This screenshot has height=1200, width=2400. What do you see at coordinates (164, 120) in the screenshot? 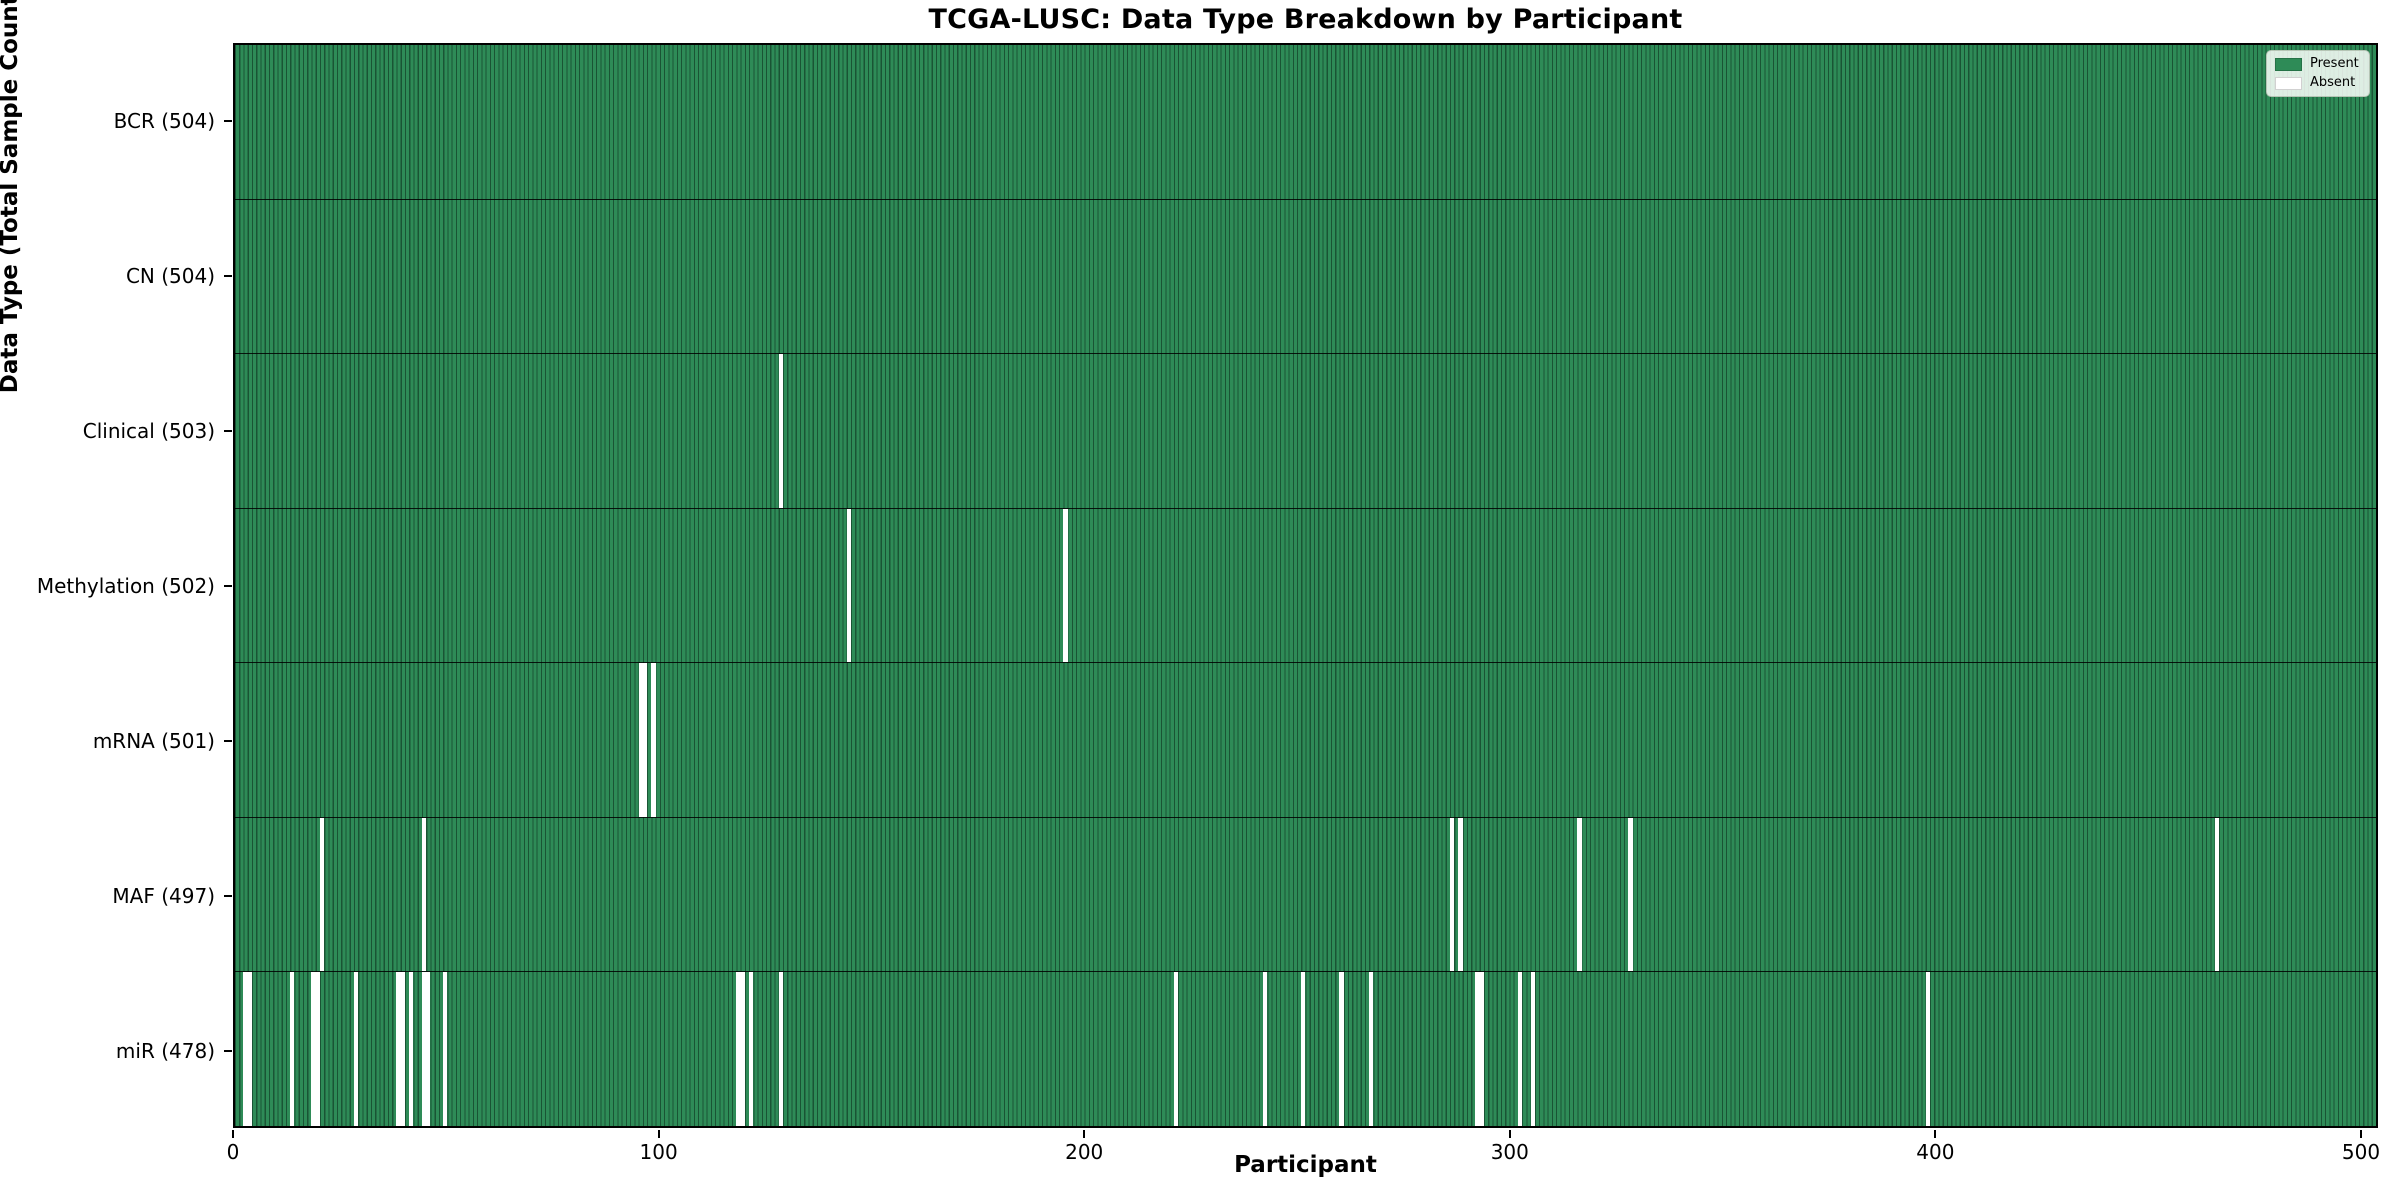
I see `y-tick-label-bcr: BCR (504)` at bounding box center [164, 120].